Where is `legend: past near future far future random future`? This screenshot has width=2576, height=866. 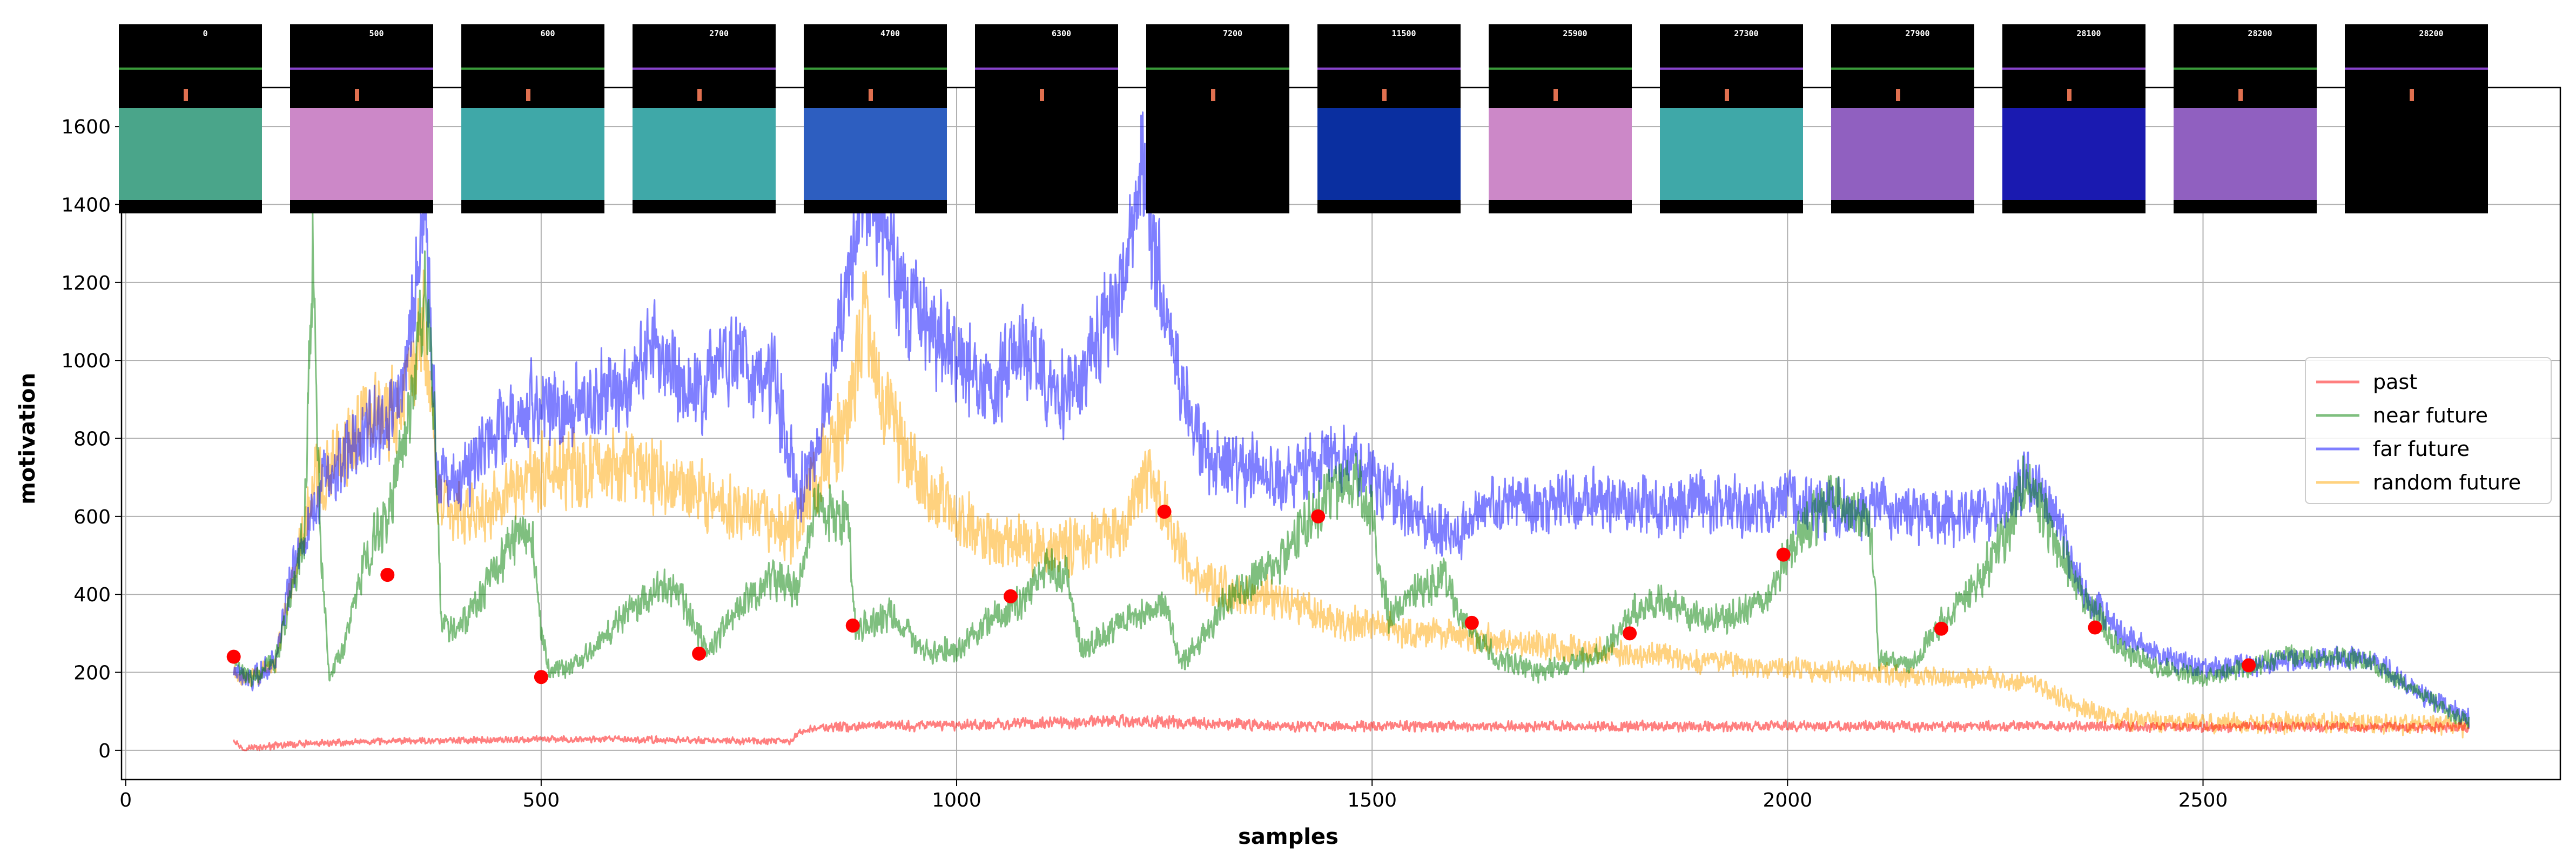
legend: past near future far future random future is located at coordinates (2428, 430).